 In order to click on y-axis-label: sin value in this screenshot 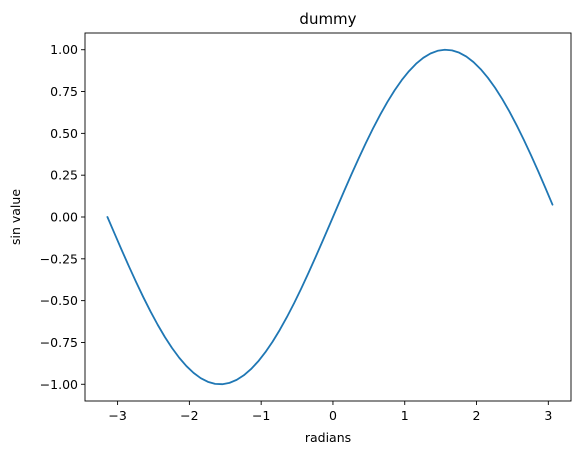, I will do `click(15, 217)`.